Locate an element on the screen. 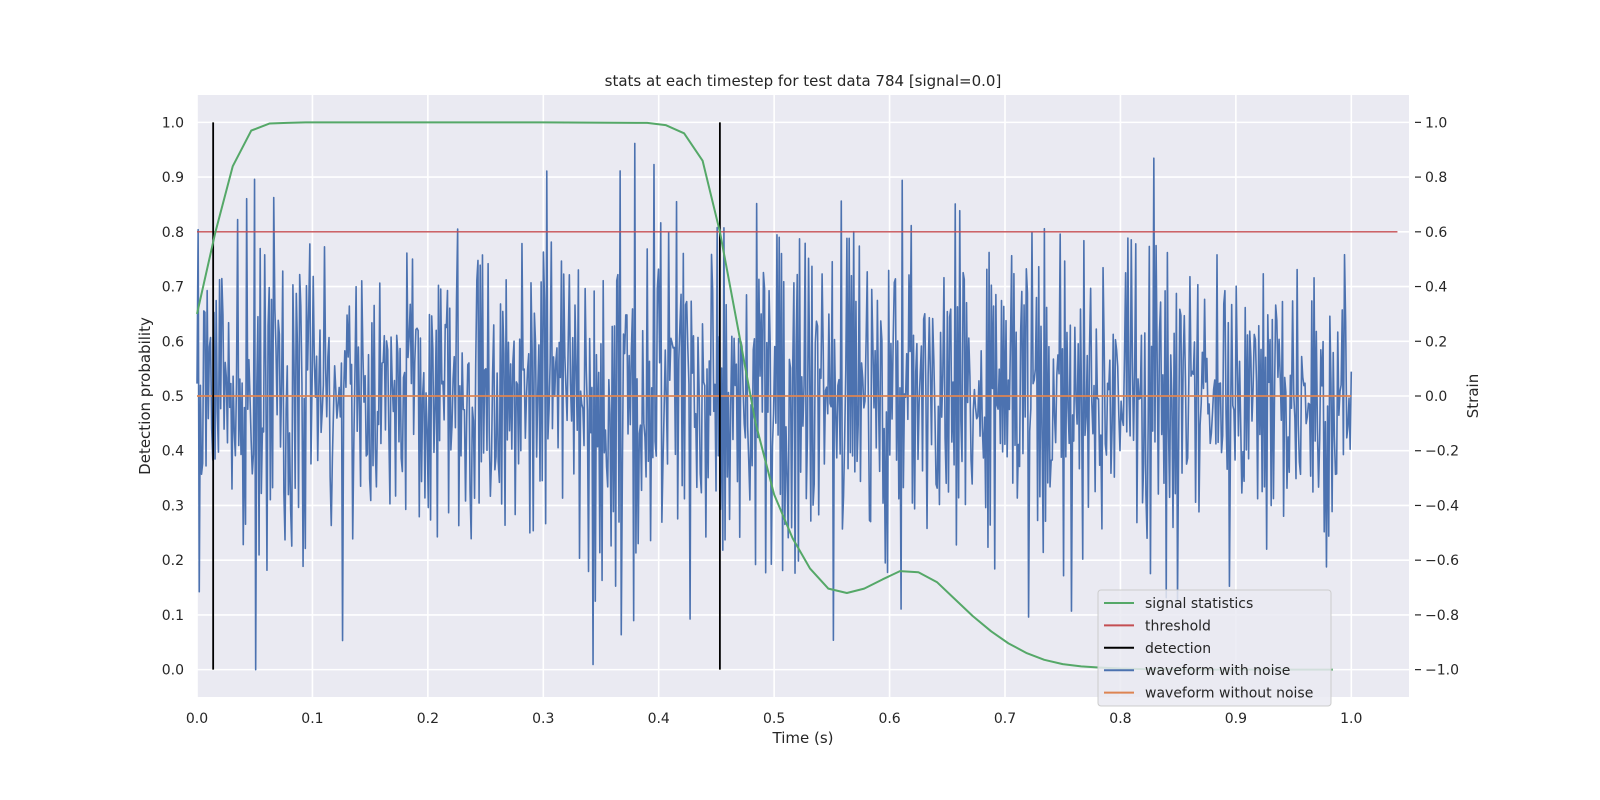  legend-label: waveform with noise is located at coordinates (1217, 671).